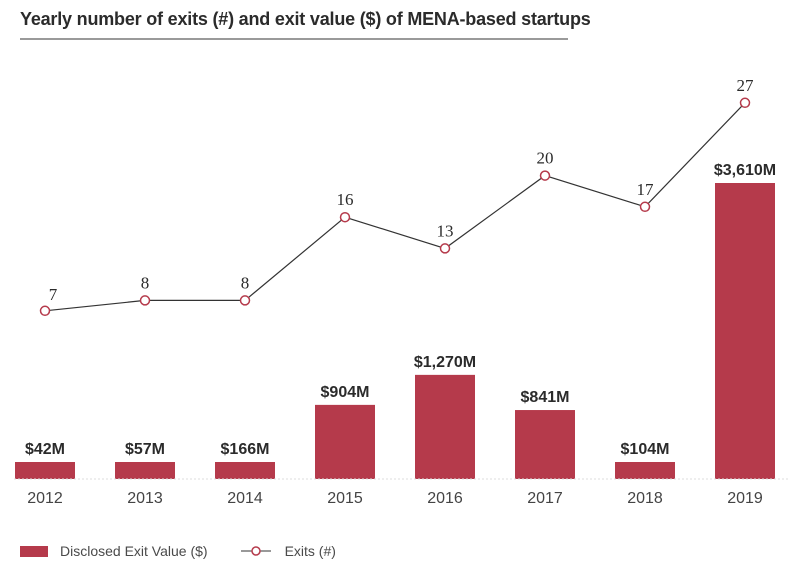  Describe the element at coordinates (645, 470) in the screenshot. I see `bar-2018` at that location.